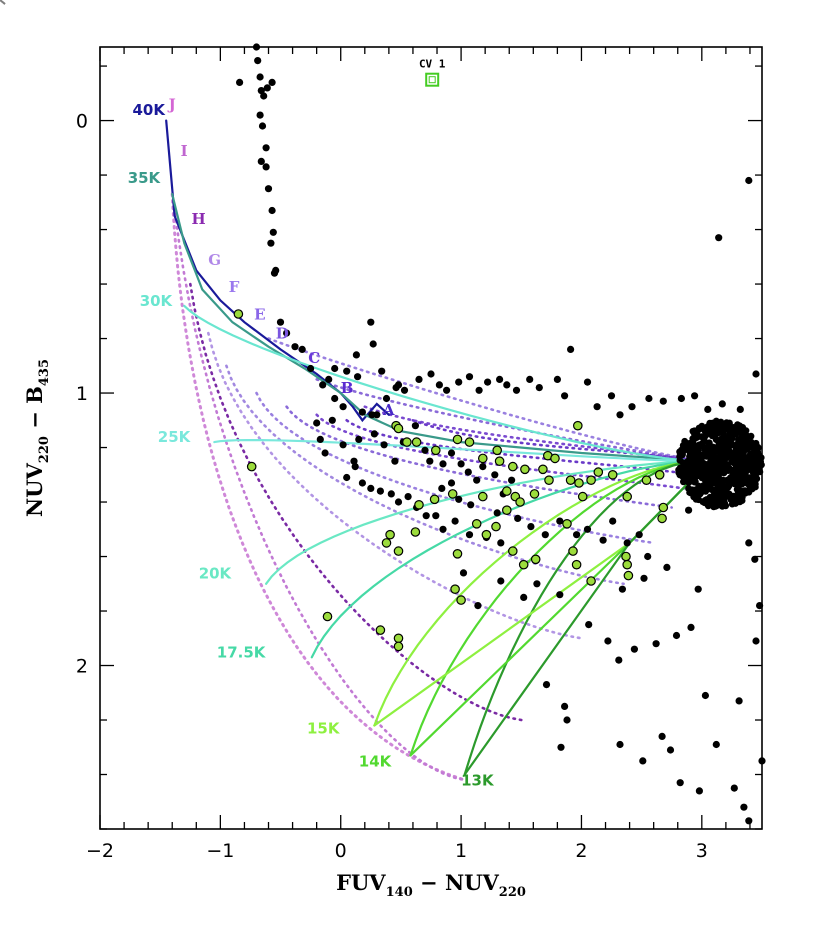 The image size is (830, 938). Describe the element at coordinates (82, 667) in the screenshot. I see `y-tick-label: 2` at that location.